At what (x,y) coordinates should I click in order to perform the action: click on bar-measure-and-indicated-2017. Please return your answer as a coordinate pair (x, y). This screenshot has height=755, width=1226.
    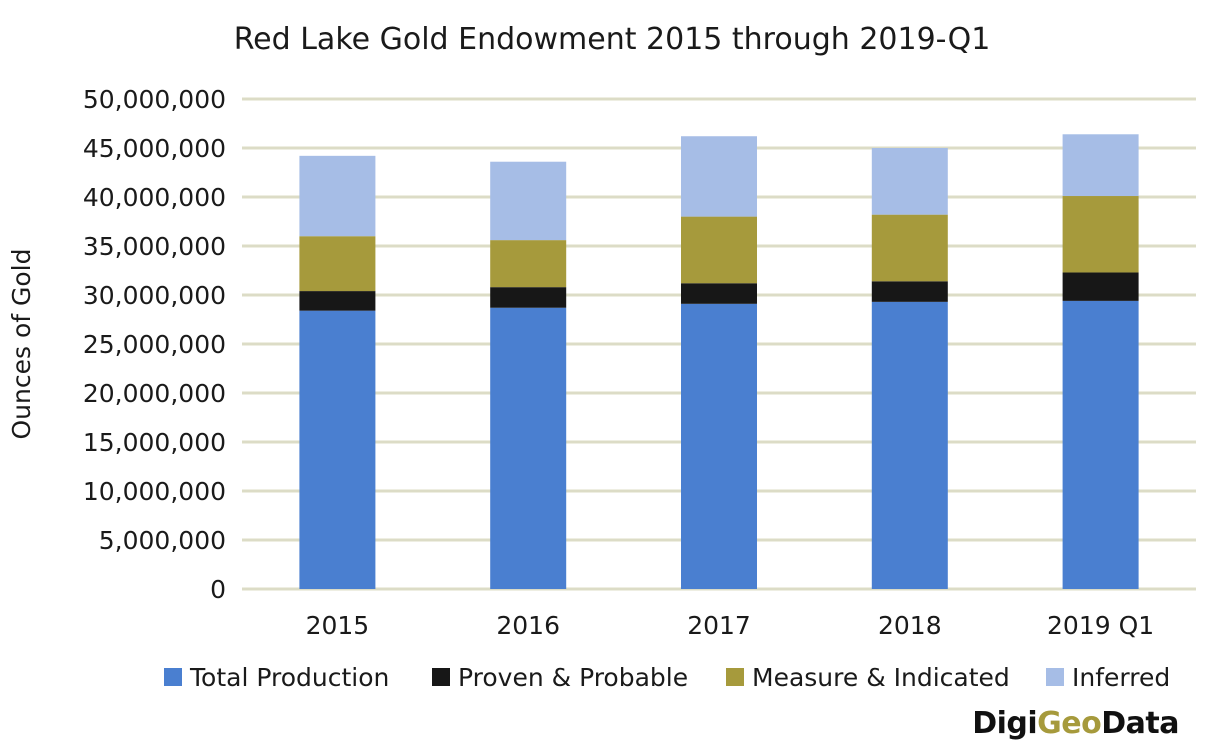
    Looking at the image, I should click on (719, 250).